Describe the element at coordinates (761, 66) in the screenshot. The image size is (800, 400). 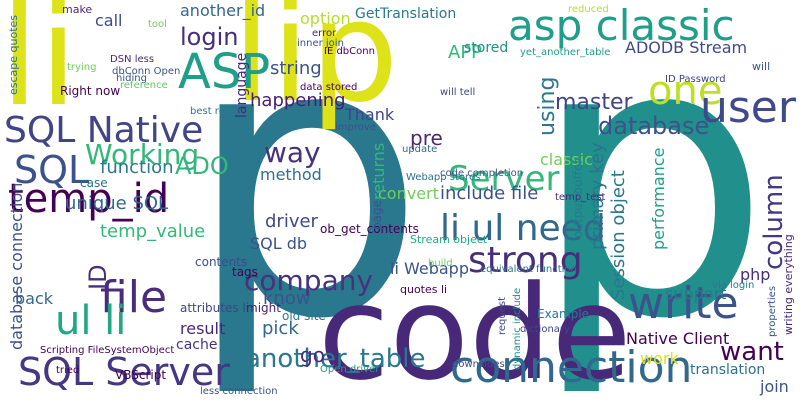
I see `word: will` at that location.